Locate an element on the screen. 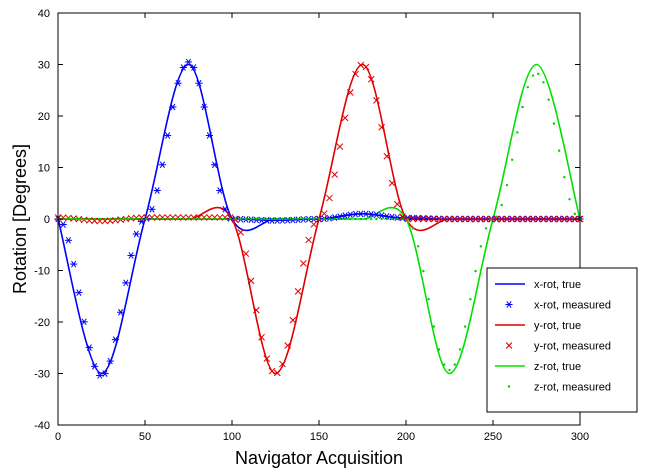 This screenshot has height=475, width=645. y-tick-label: 30 is located at coordinates (44, 66).